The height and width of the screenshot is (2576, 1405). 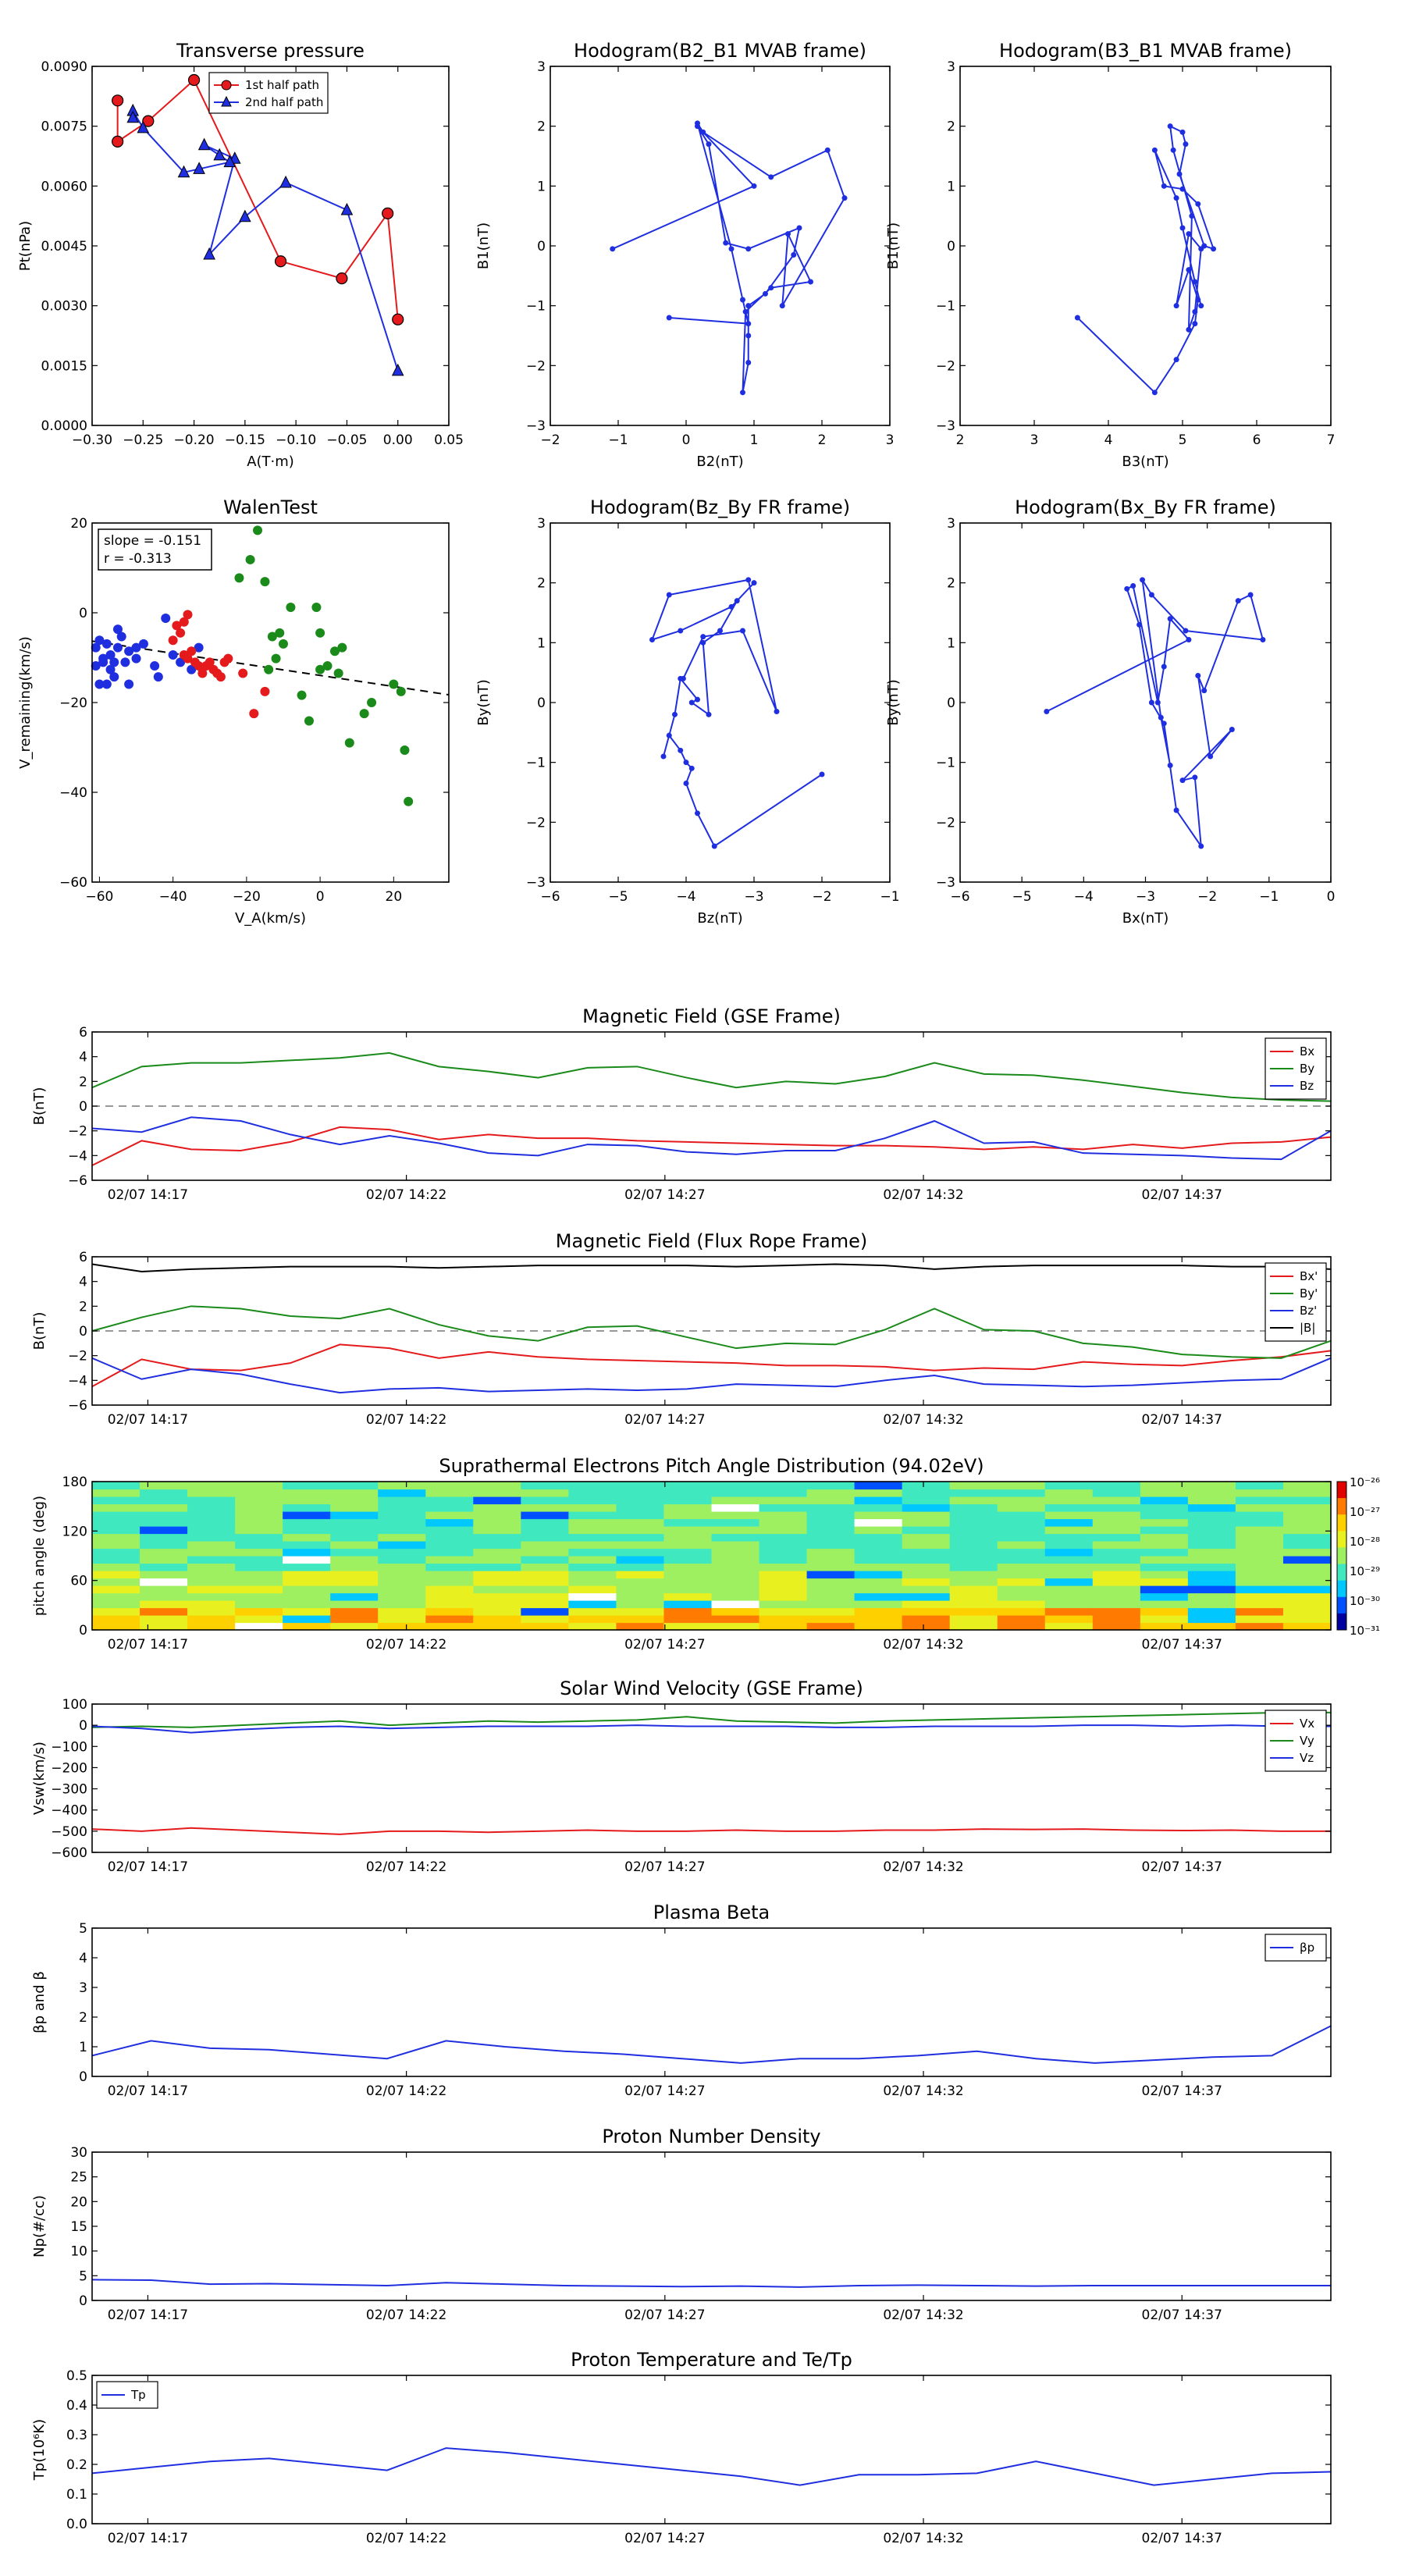 What do you see at coordinates (195, 440) in the screenshot?
I see `x-tick-label: −0.20` at bounding box center [195, 440].